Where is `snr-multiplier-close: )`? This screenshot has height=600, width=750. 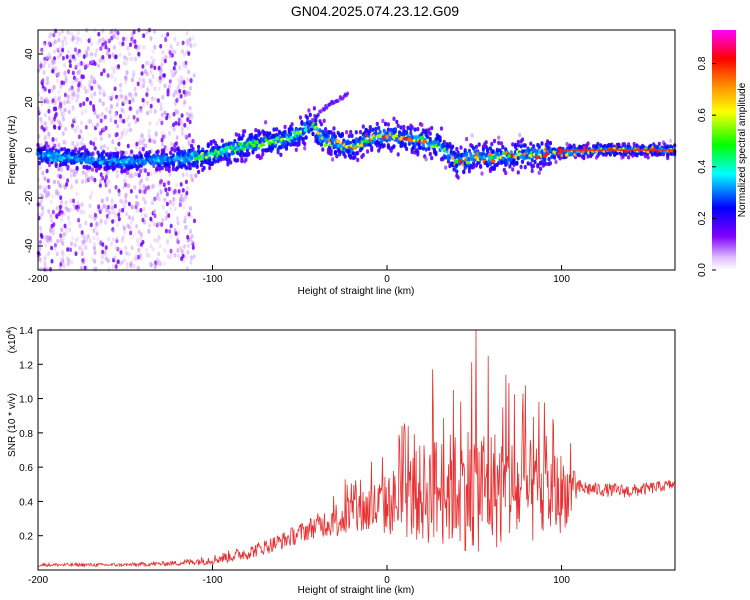 snr-multiplier-close: ) is located at coordinates (12, 328).